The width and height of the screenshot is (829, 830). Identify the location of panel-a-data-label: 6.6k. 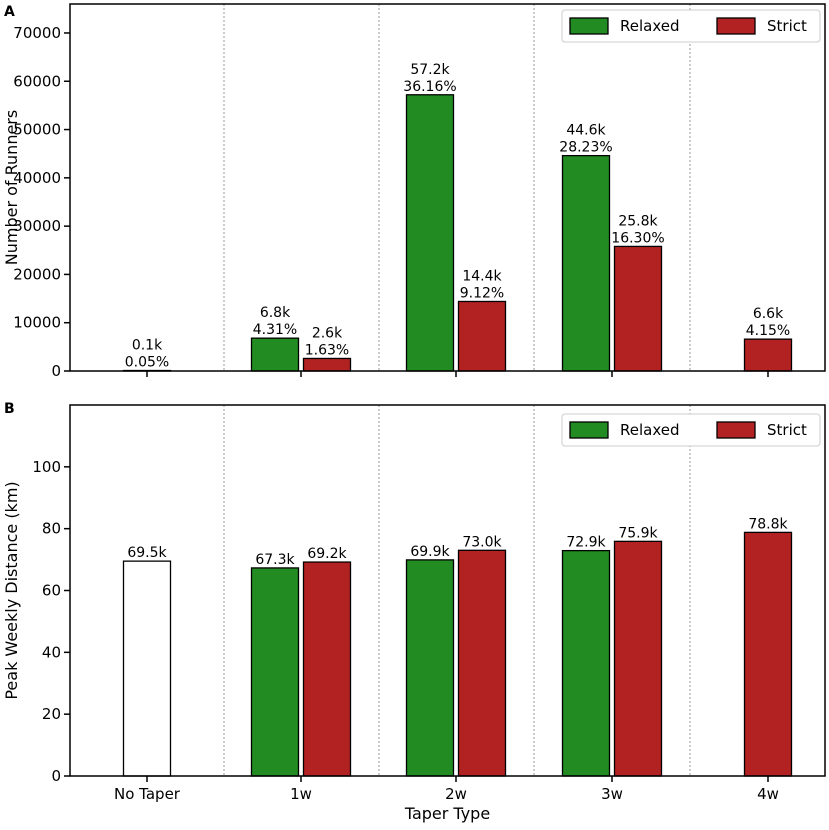
(768, 314).